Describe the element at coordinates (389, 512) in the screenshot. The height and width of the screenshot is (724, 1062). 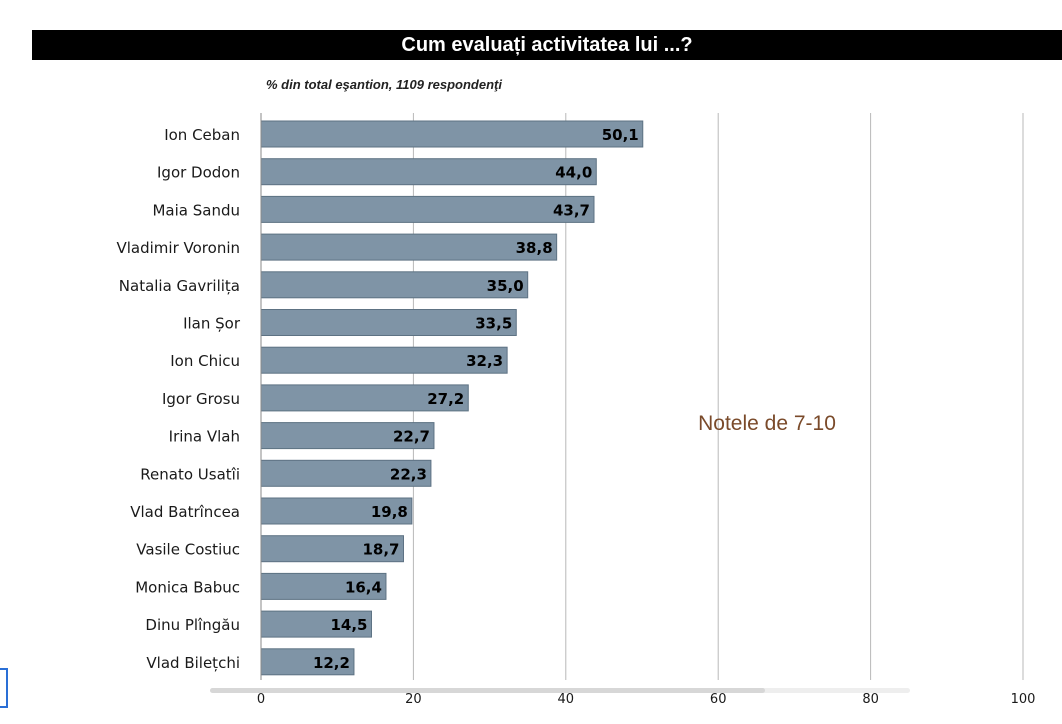
I see `value-label: 19,8` at that location.